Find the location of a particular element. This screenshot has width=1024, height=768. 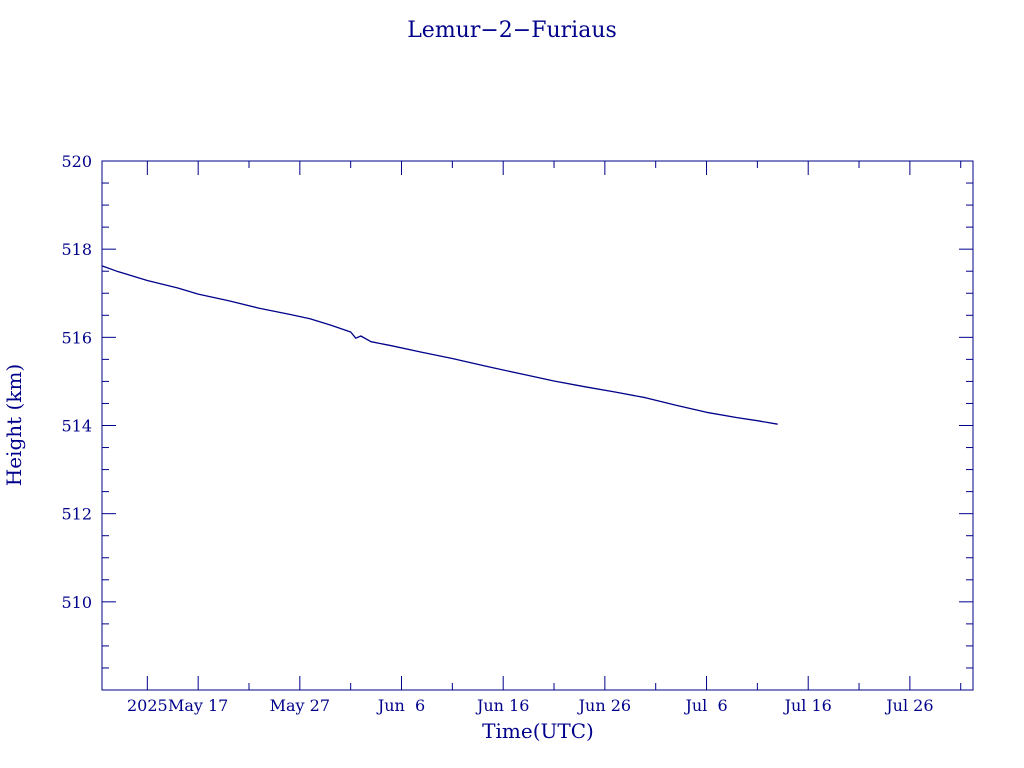

y-tick-label: 520 is located at coordinates (76, 161).